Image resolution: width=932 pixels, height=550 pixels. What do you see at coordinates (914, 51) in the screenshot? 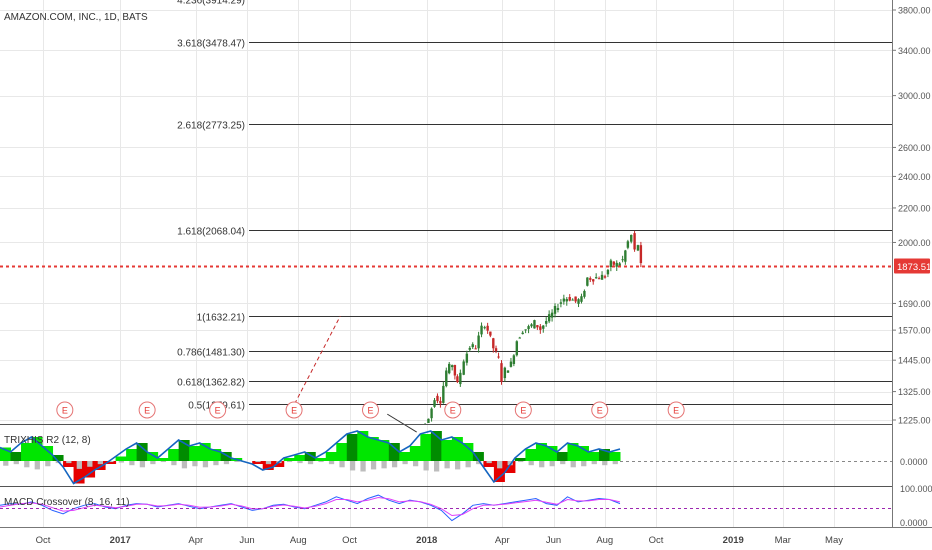
I see `price-tick-label: 3400.00` at bounding box center [914, 51].